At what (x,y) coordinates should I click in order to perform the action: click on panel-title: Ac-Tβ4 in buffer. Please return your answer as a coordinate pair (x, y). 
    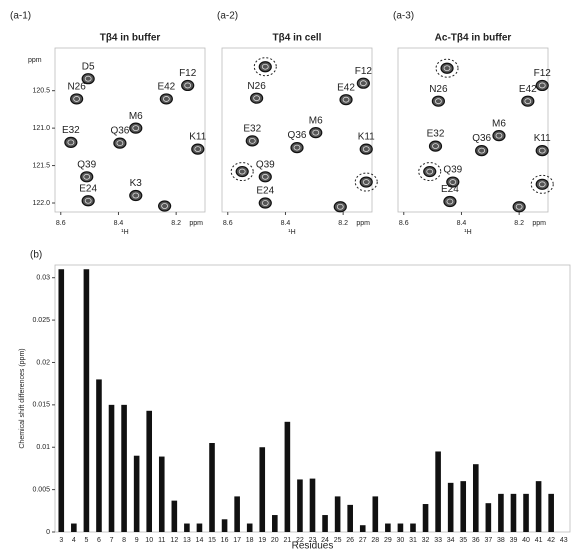
    Looking at the image, I should click on (473, 38).